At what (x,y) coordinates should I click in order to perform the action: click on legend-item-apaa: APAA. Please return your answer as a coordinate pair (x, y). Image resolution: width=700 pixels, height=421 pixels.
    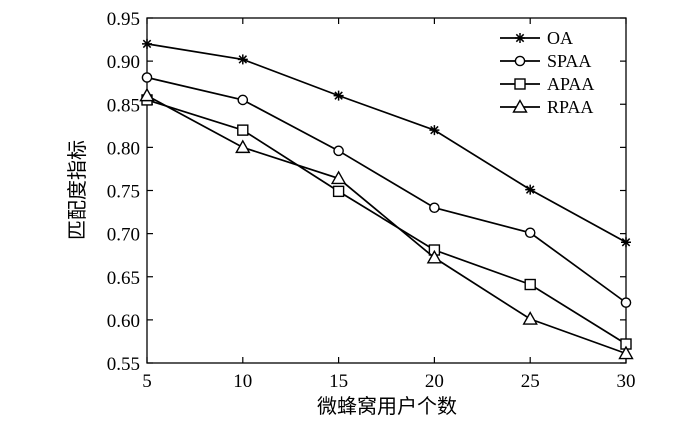
    Looking at the image, I should click on (547, 84).